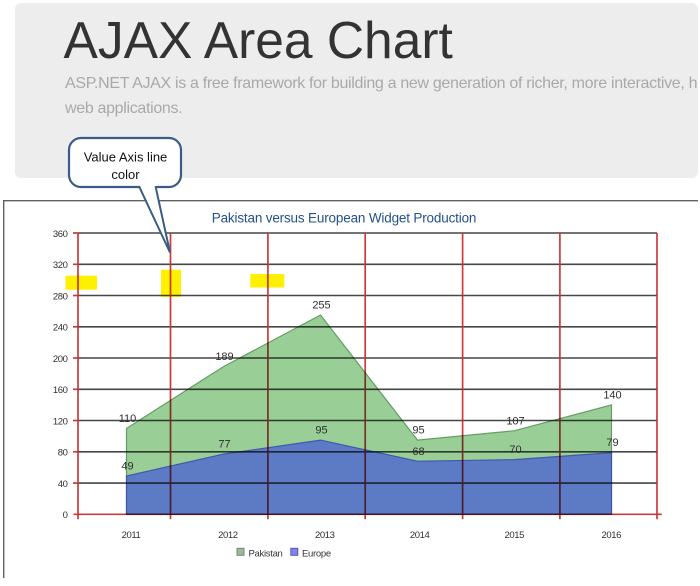 Image resolution: width=700 pixels, height=586 pixels. I want to click on svg-text: 2014, so click(420, 535).